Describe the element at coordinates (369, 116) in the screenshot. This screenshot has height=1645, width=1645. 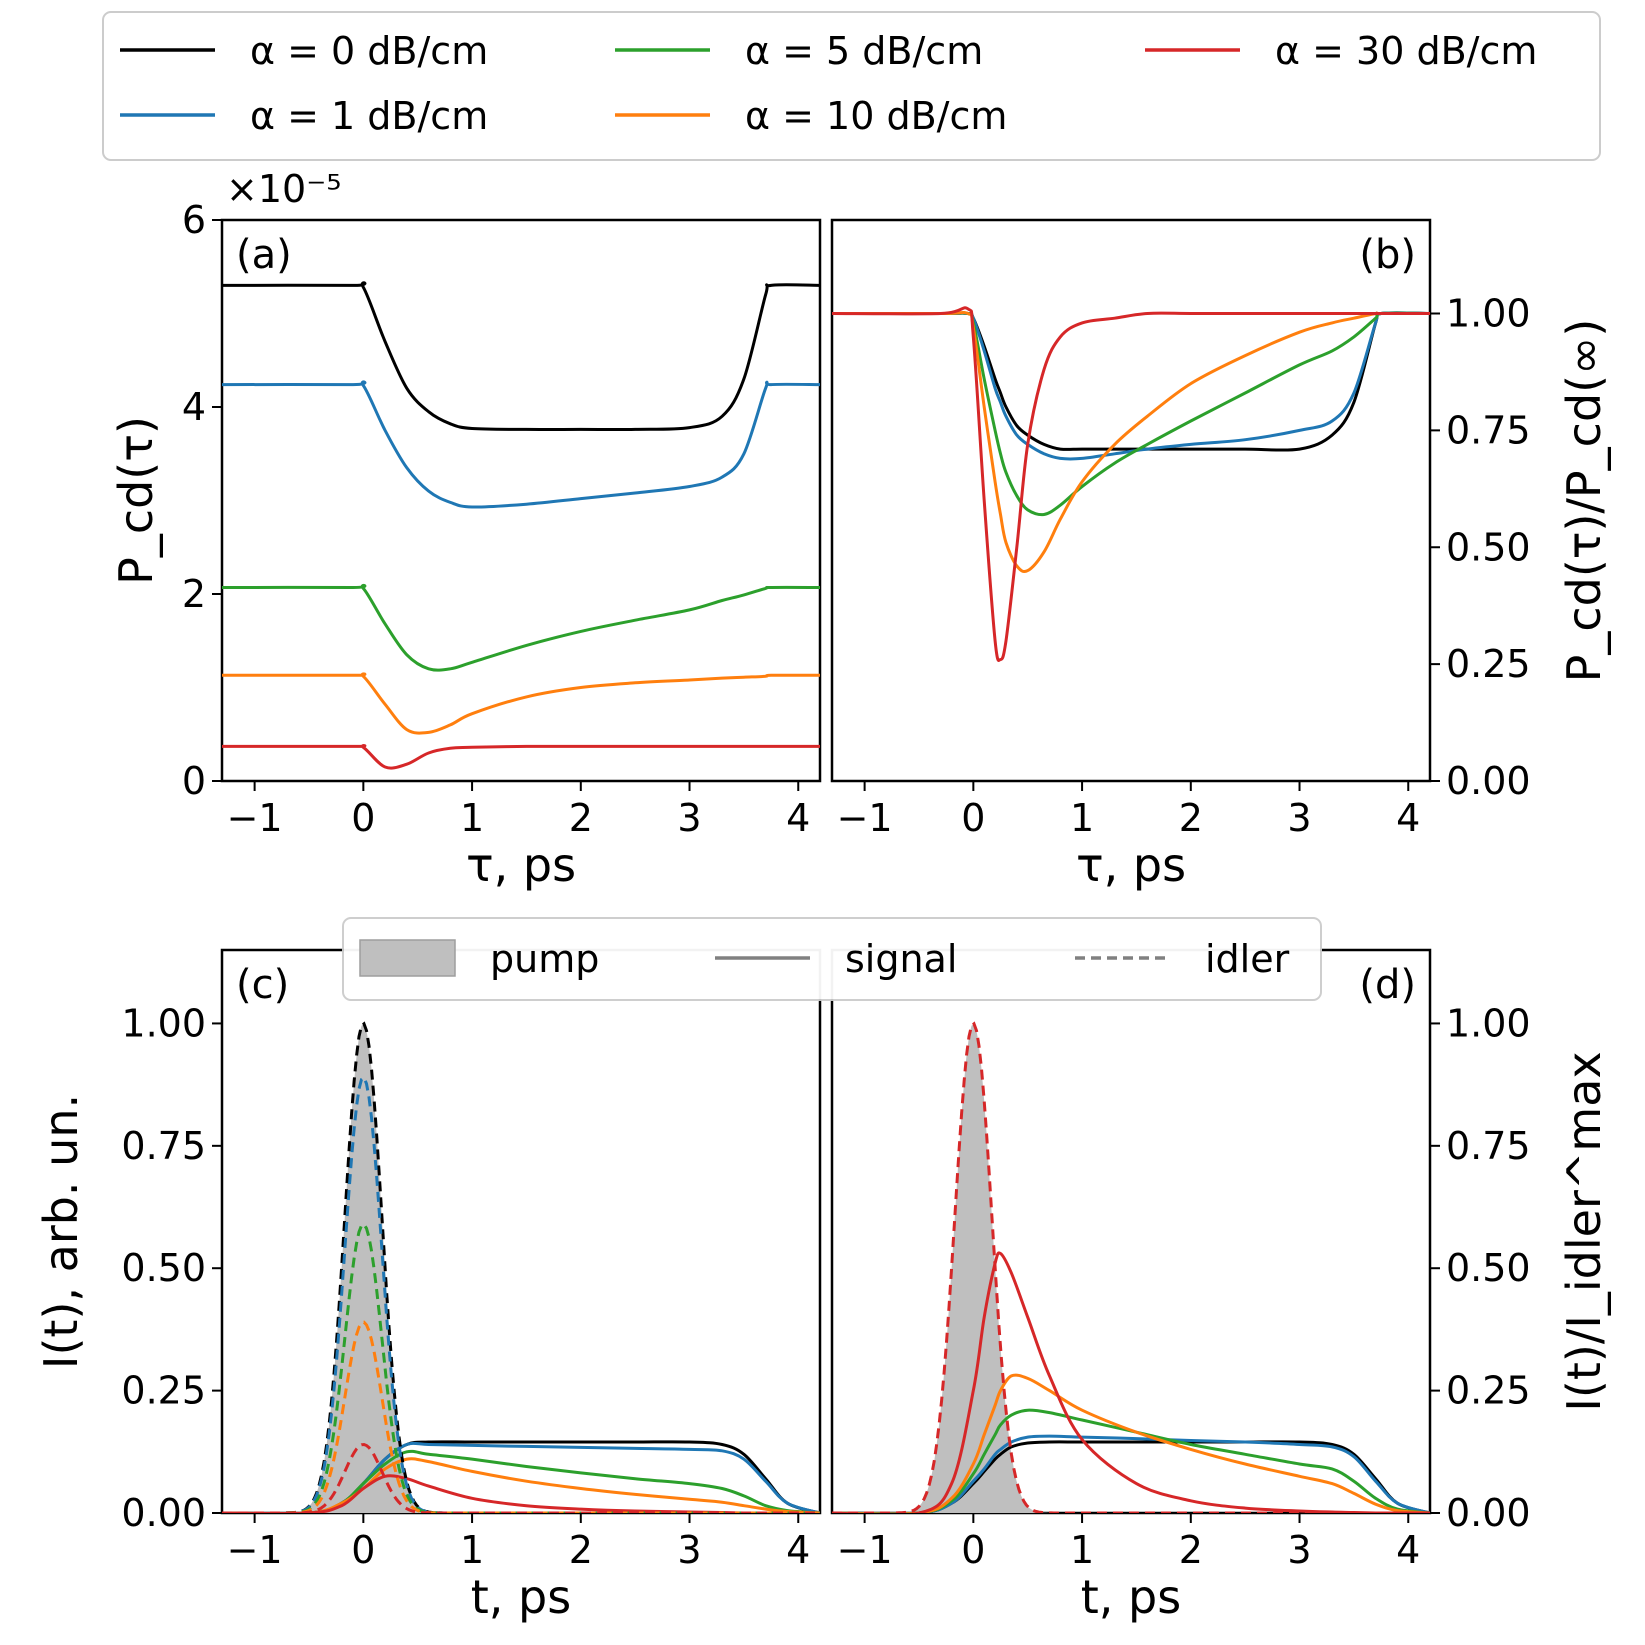
I see `legend-label: α = 1 dB/cm` at that location.